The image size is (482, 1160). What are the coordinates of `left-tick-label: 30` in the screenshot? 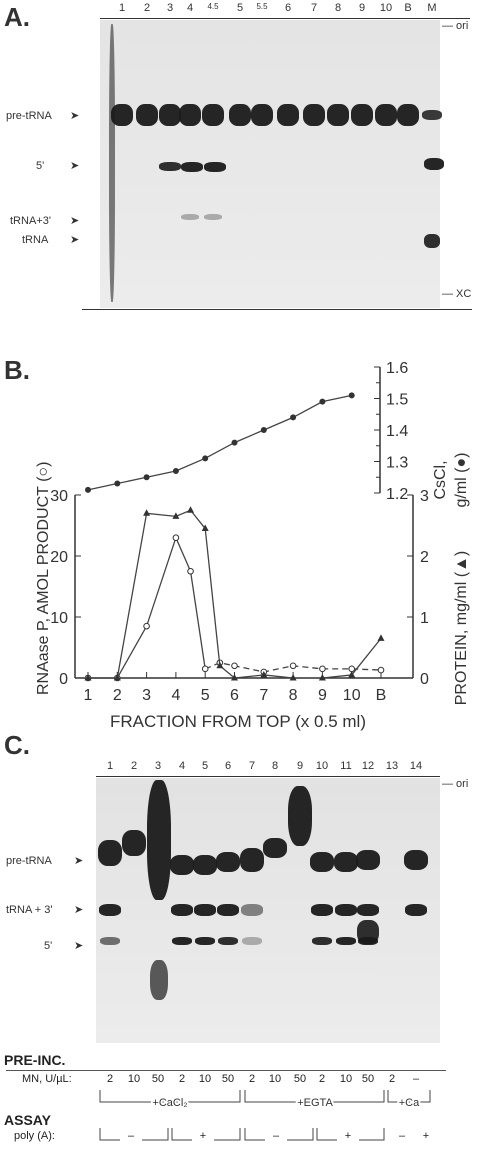 It's located at (59, 496).